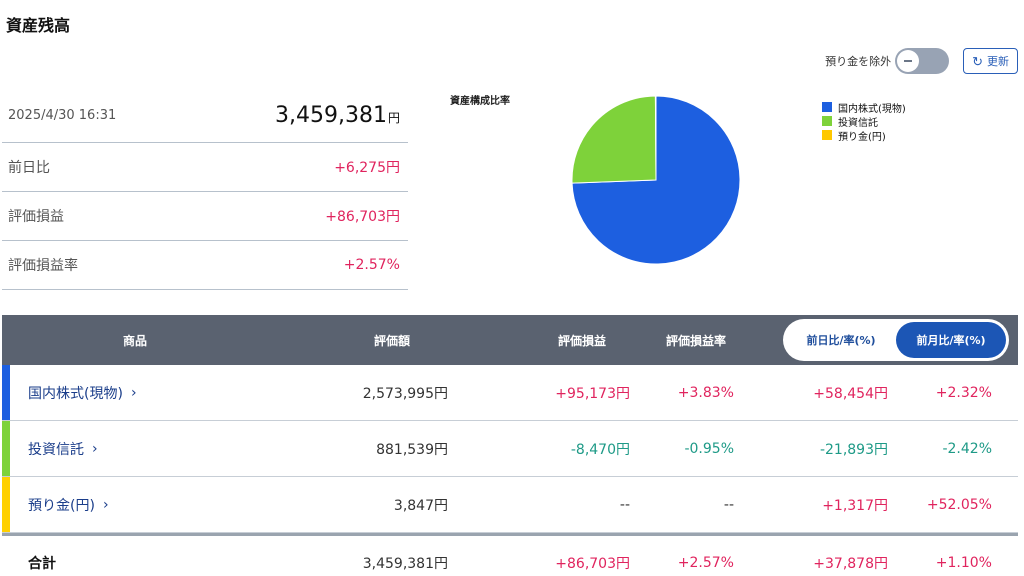 The image size is (1024, 576). I want to click on pl-cell: +86,703円, so click(592, 563).